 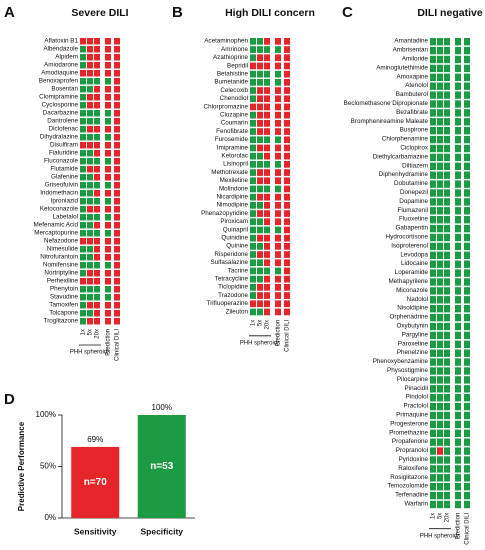 I want to click on drug-name: Stavudine, so click(x=64, y=297).